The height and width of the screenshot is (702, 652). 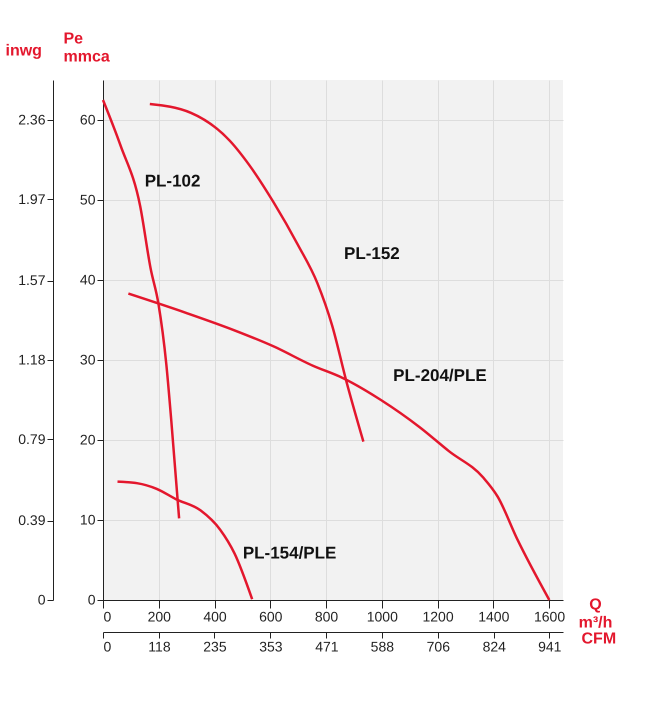 I want to click on y2-tick-label: 1.57, so click(x=32, y=280).